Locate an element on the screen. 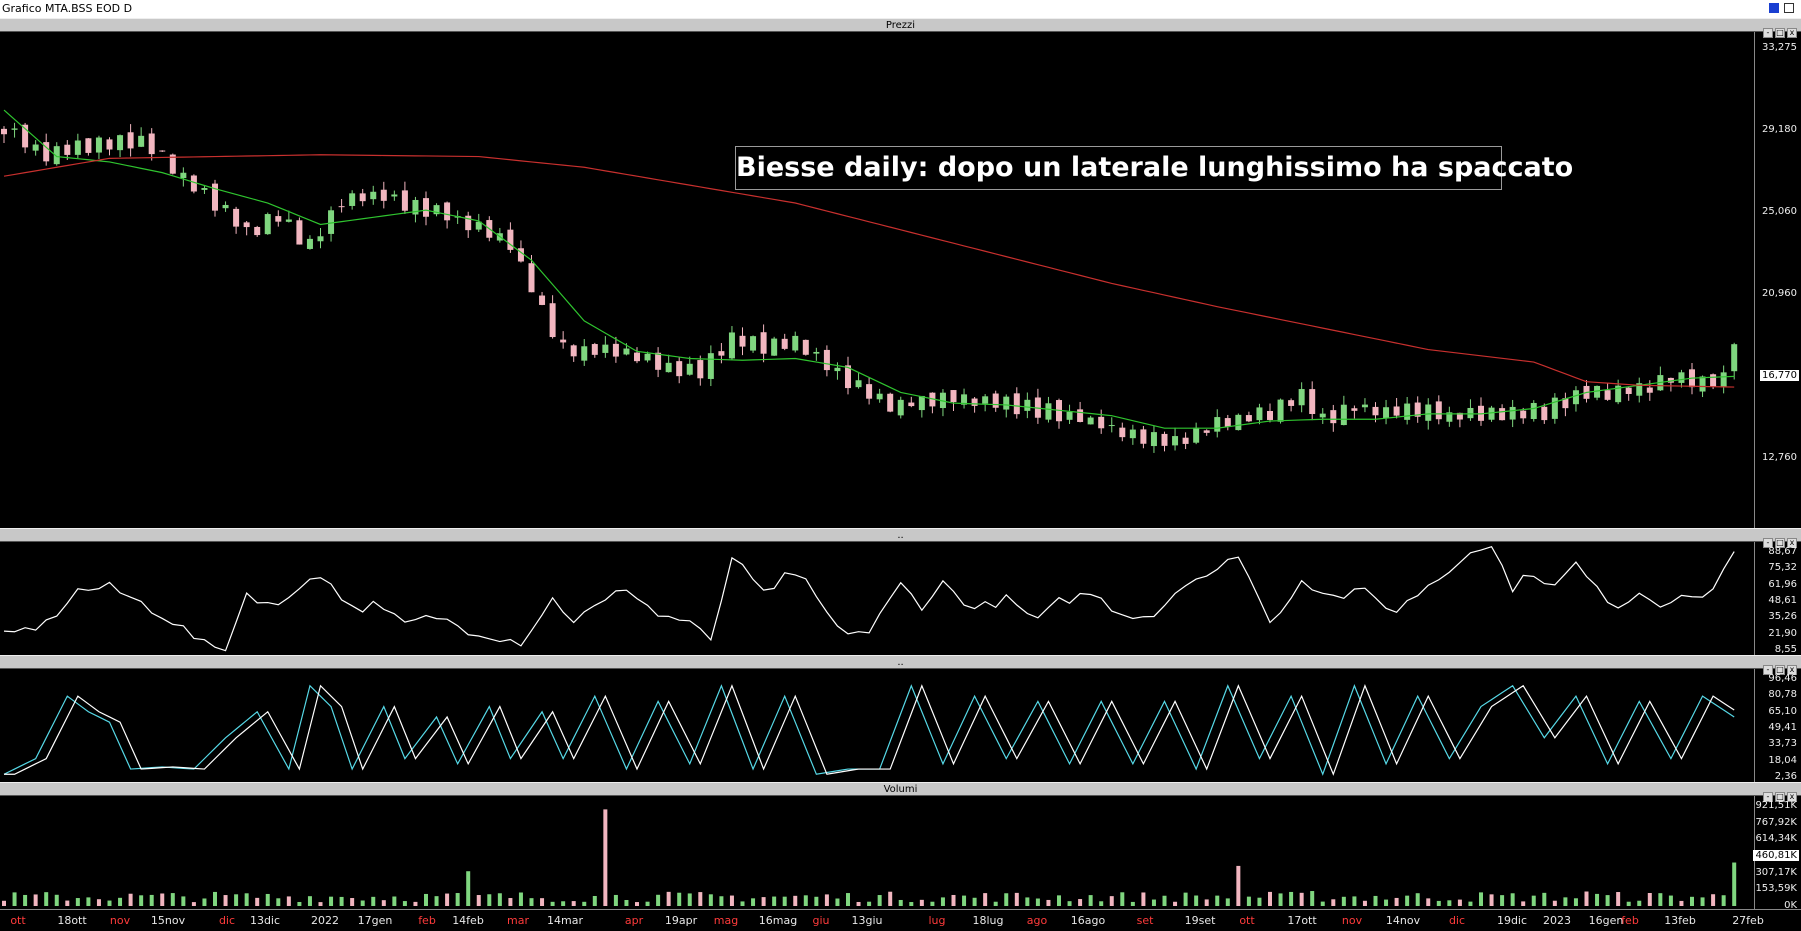 This screenshot has width=1801, height=931. y-tick-label: 8,55 is located at coordinates (1785, 649).